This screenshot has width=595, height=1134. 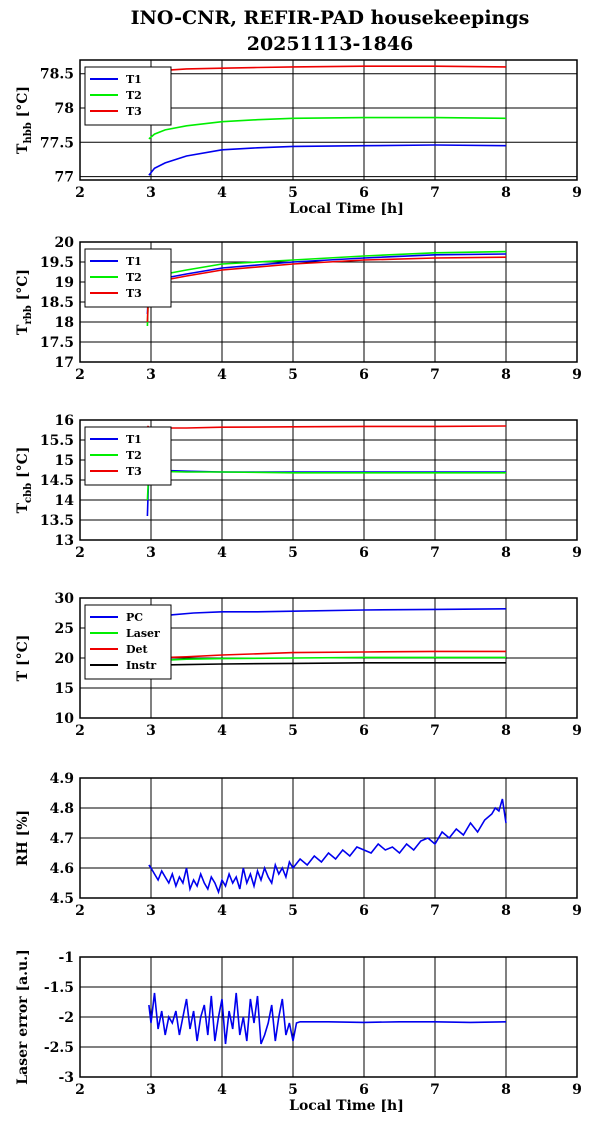 I want to click on legend-label: Laser, so click(x=143, y=633).